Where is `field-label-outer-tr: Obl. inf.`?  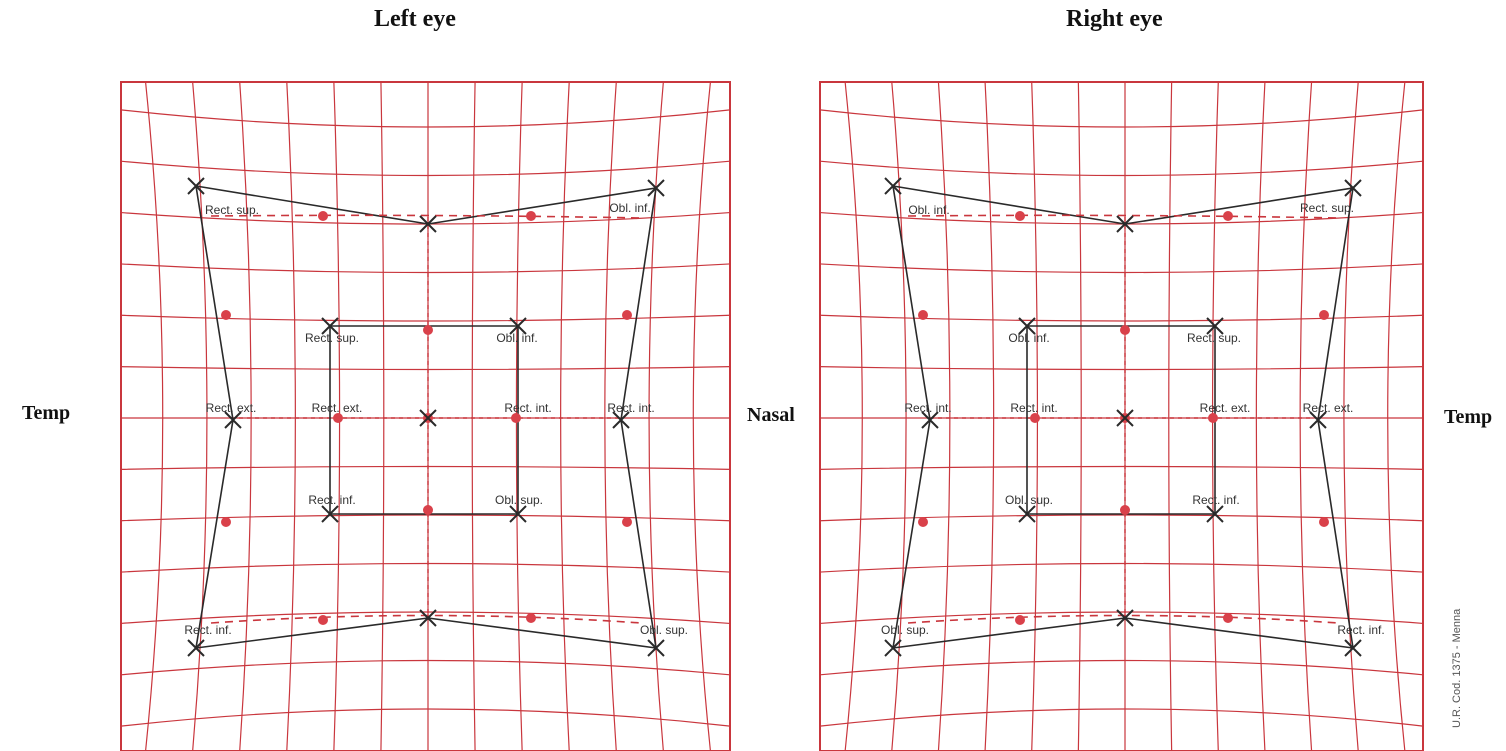 field-label-outer-tr: Obl. inf. is located at coordinates (629, 208).